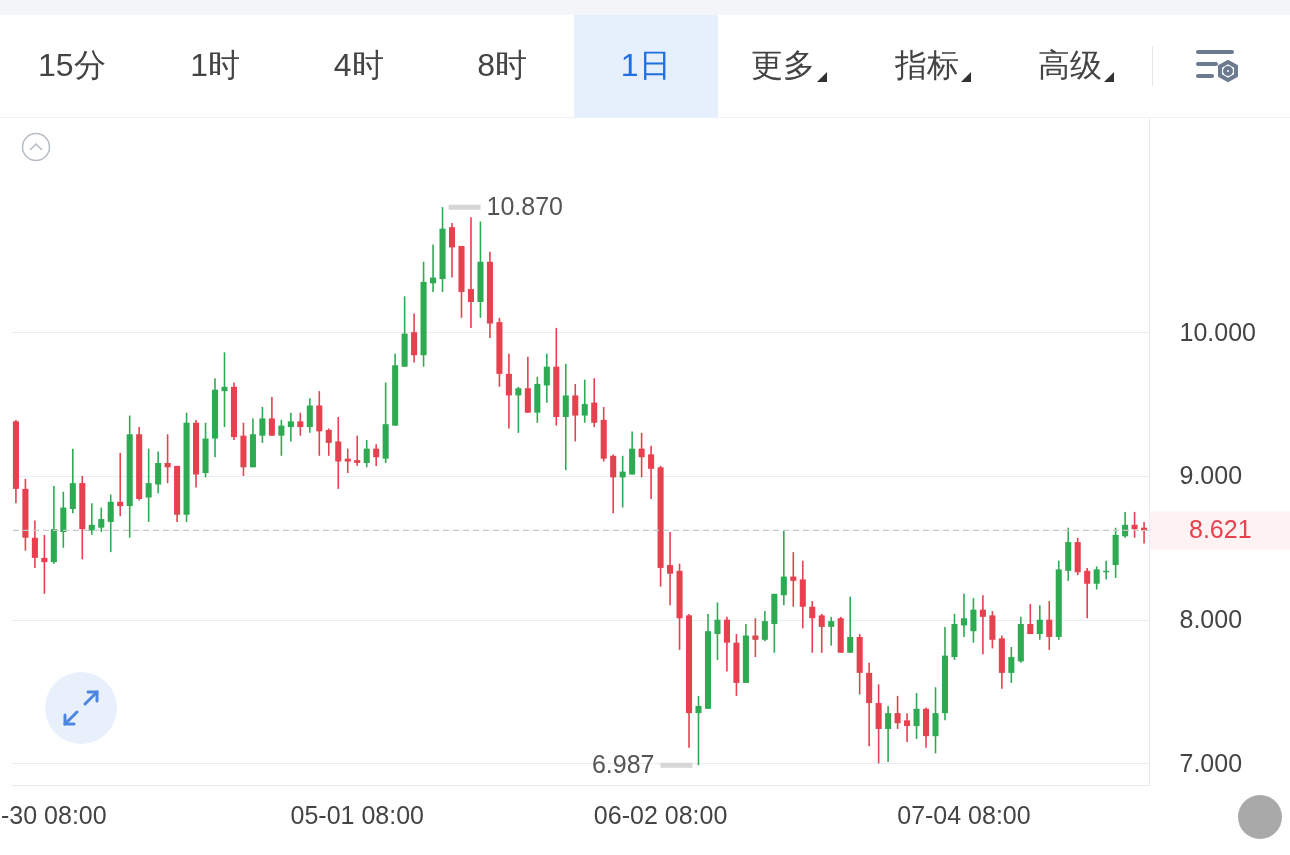 Image resolution: width=1290 pixels, height=855 pixels. Describe the element at coordinates (1211, 619) in the screenshot. I see `y-tick-label: 8.000` at that location.